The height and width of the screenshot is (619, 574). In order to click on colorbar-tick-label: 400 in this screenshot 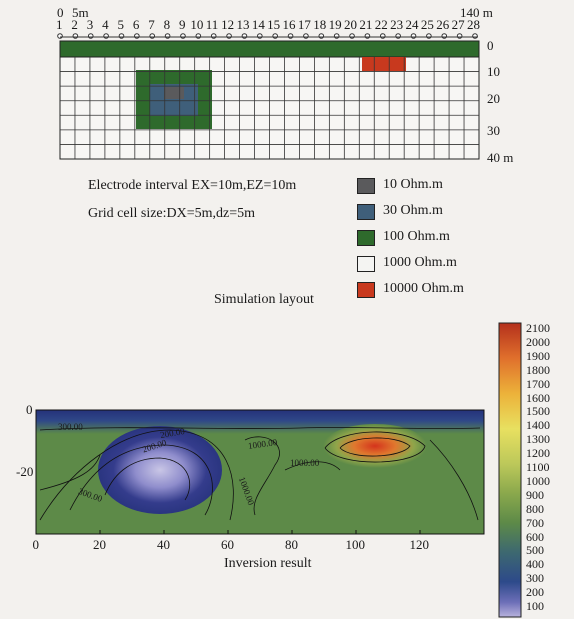, I will do `click(535, 564)`.